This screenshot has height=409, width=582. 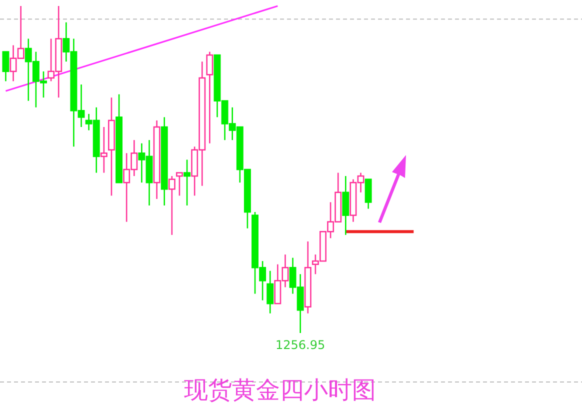 What do you see at coordinates (280, 390) in the screenshot?
I see `text: 现货黄金四小时图` at bounding box center [280, 390].